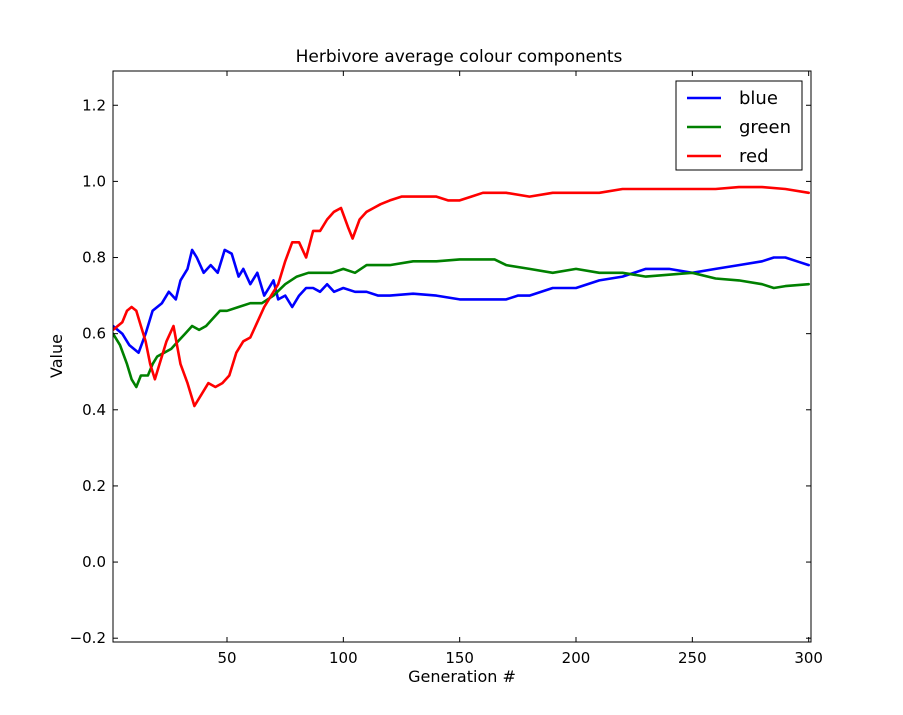  I want to click on chart-title: Herbivore average colour components, so click(459, 57).